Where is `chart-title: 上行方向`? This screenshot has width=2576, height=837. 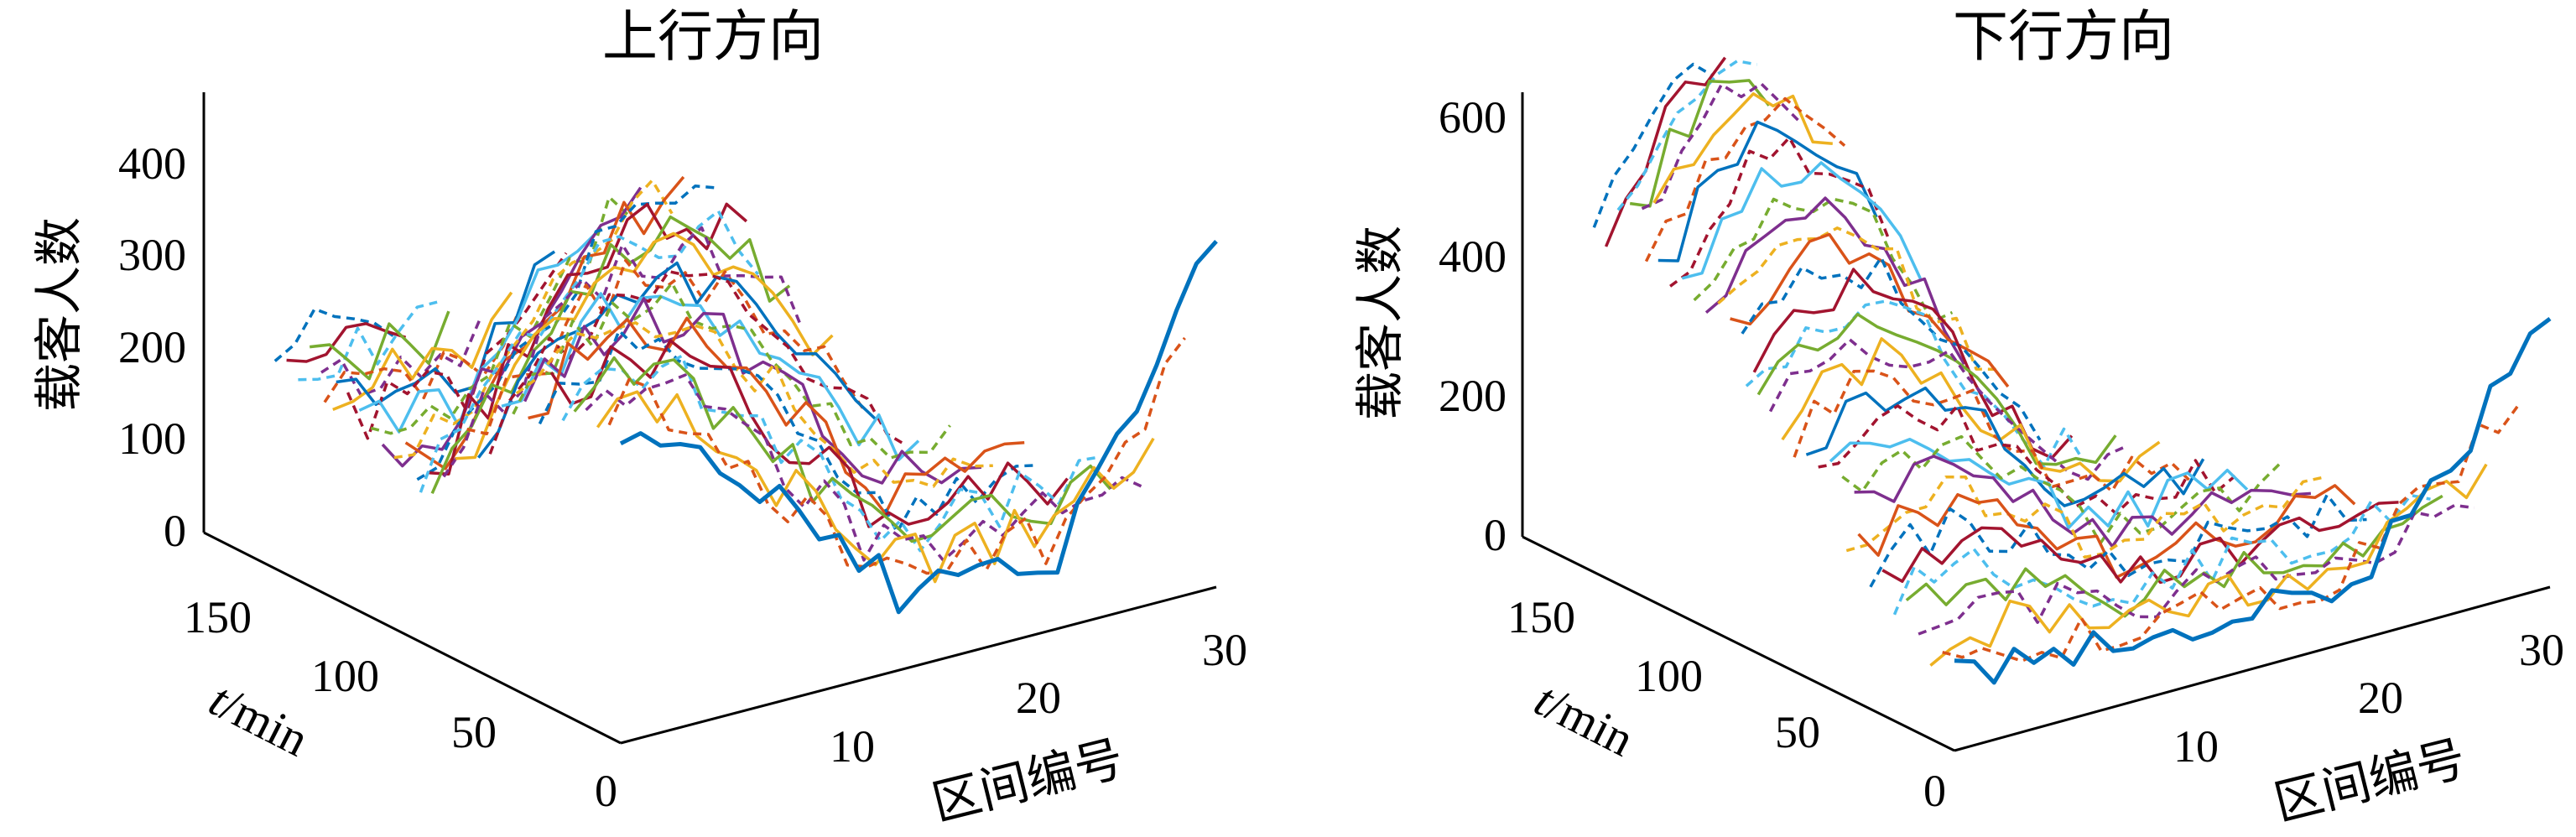
chart-title: 上行方向 is located at coordinates (713, 36).